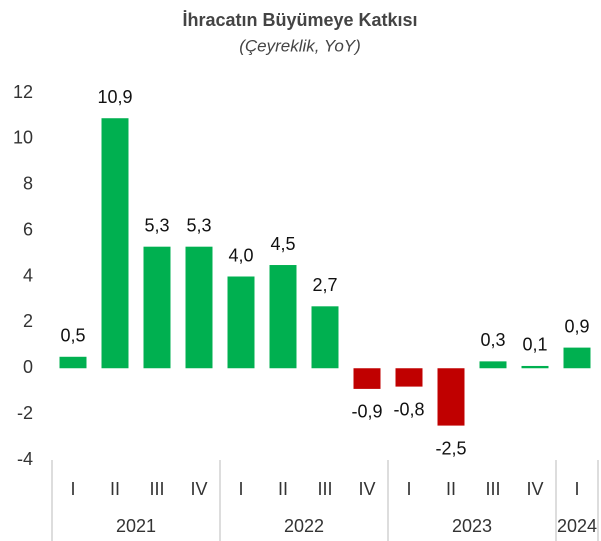 This screenshot has height=541, width=601. What do you see at coordinates (23, 138) in the screenshot?
I see `y-tick-label: 10` at bounding box center [23, 138].